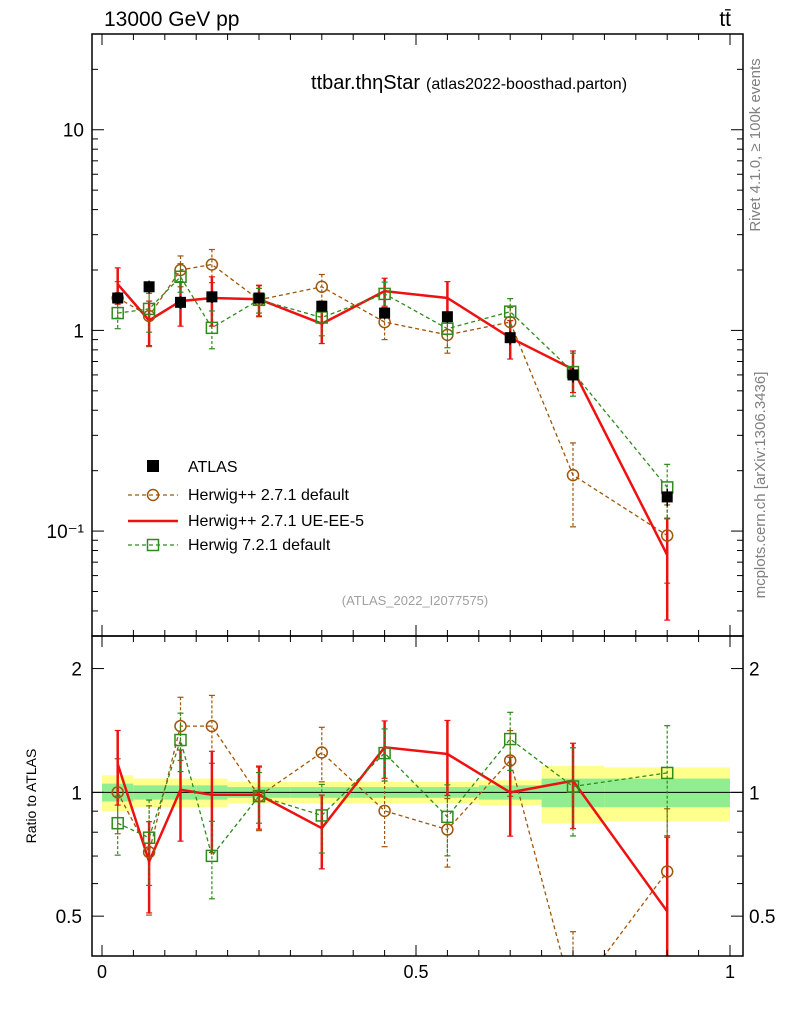 This screenshot has height=1029, width=786. I want to click on analysis-watermark: (ATLAS_2022_I2077575), so click(415, 600).